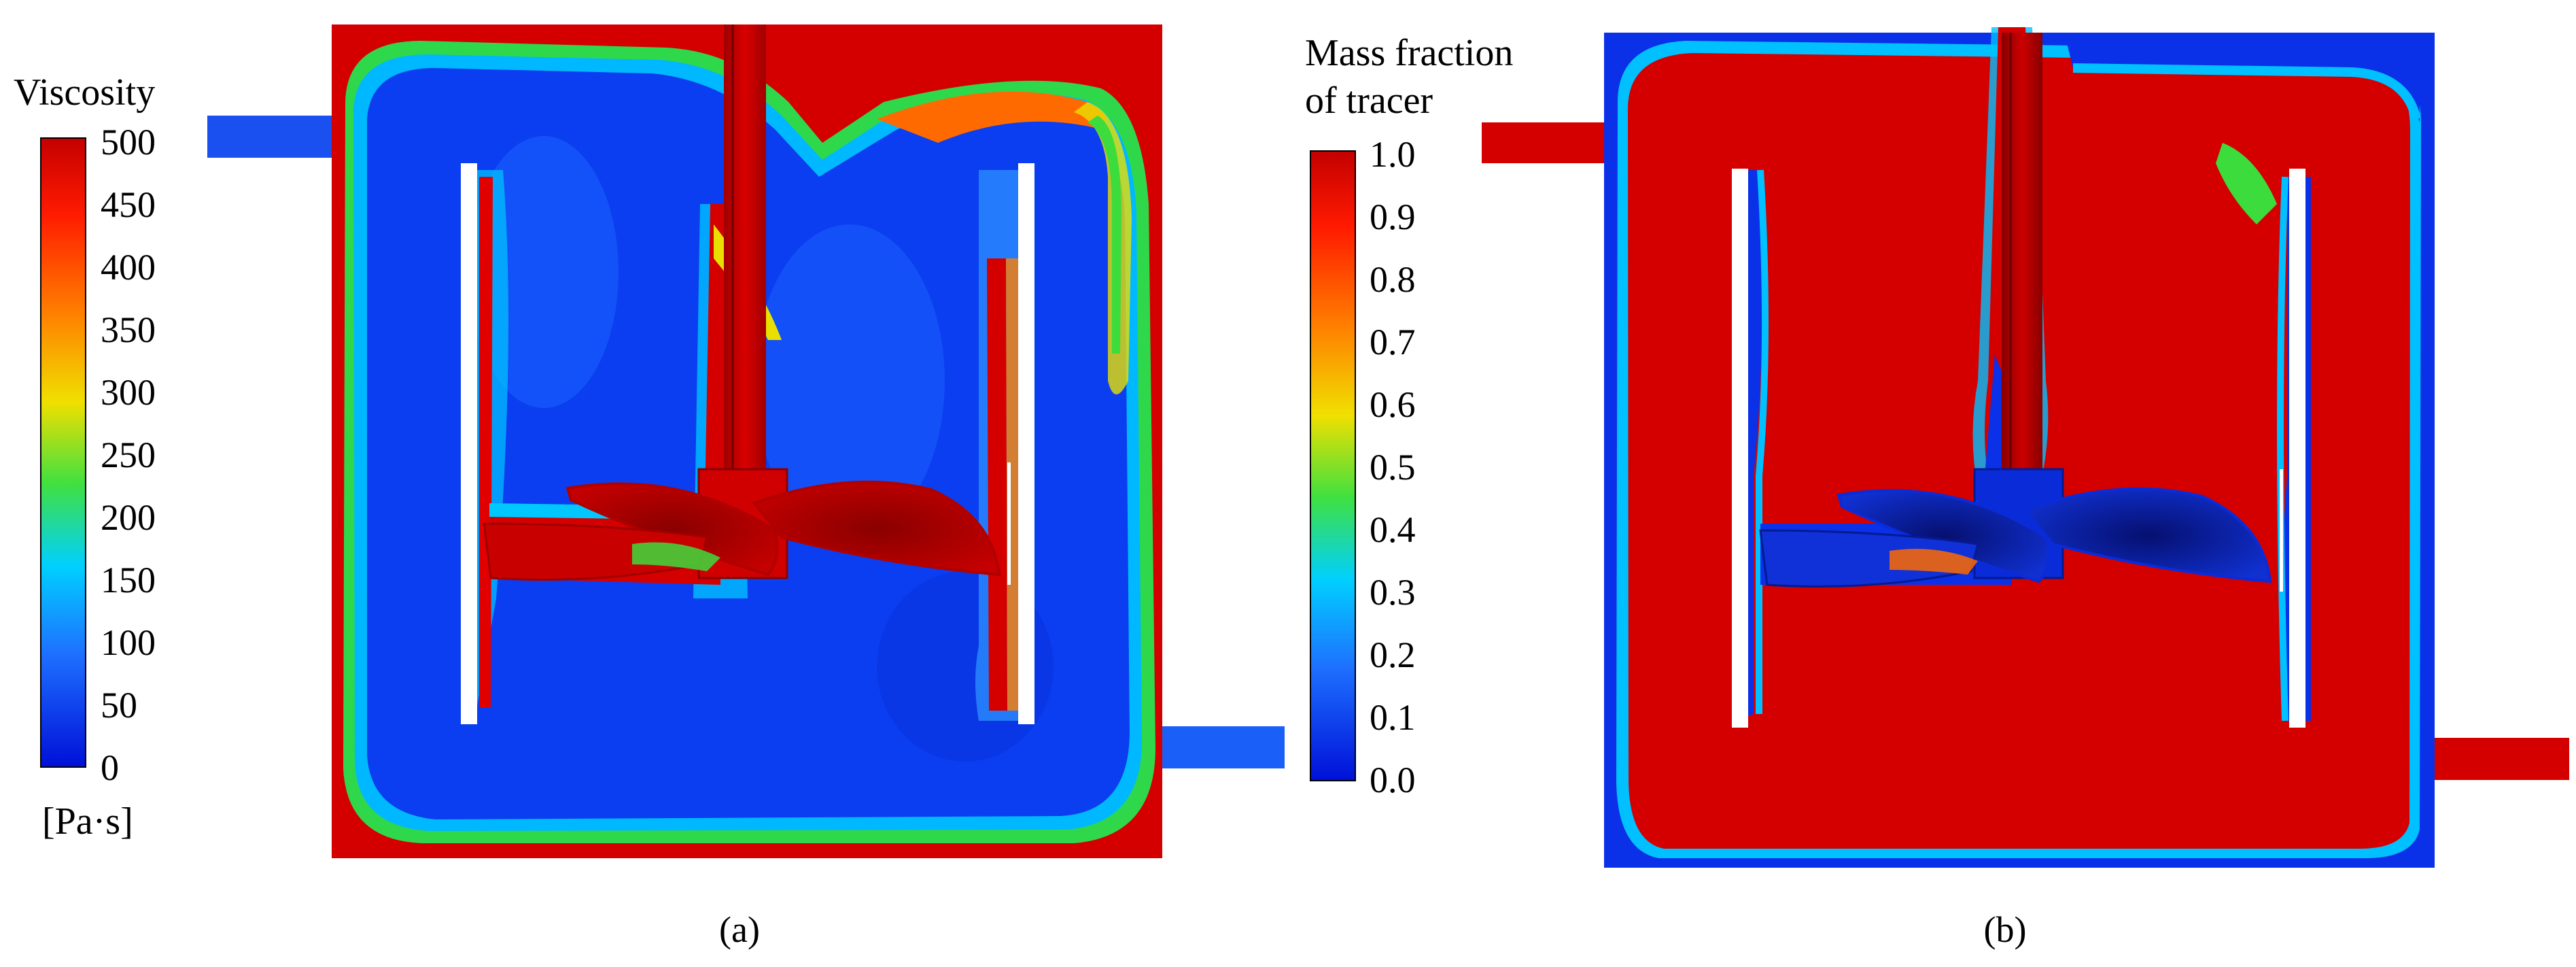 The height and width of the screenshot is (967, 2576). I want to click on tick-label: 0.1, so click(1393, 717).